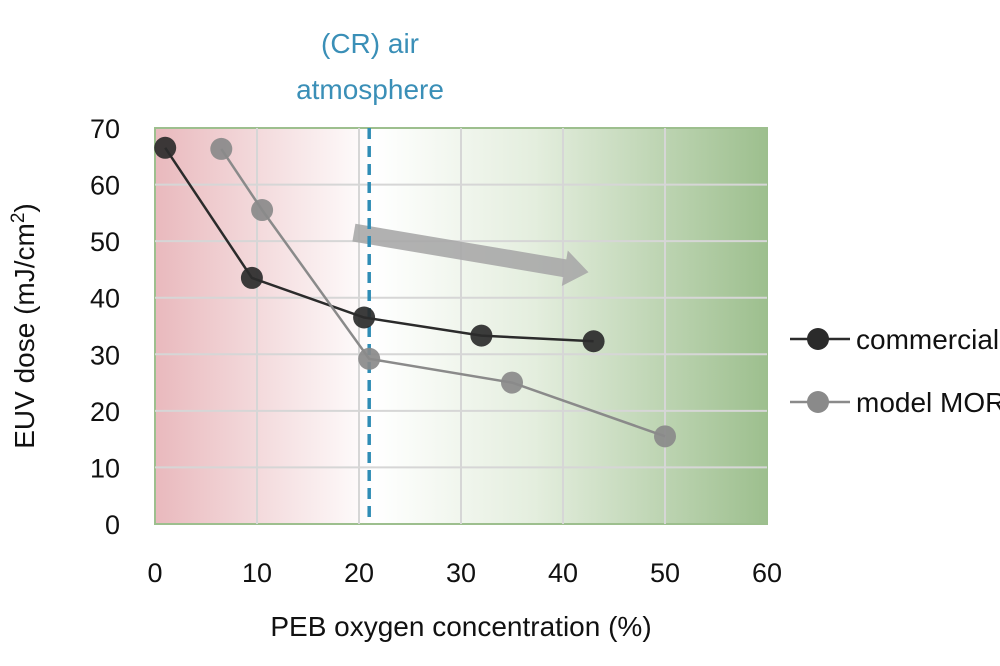  Describe the element at coordinates (105, 242) in the screenshot. I see `y-tick-label: 50` at that location.